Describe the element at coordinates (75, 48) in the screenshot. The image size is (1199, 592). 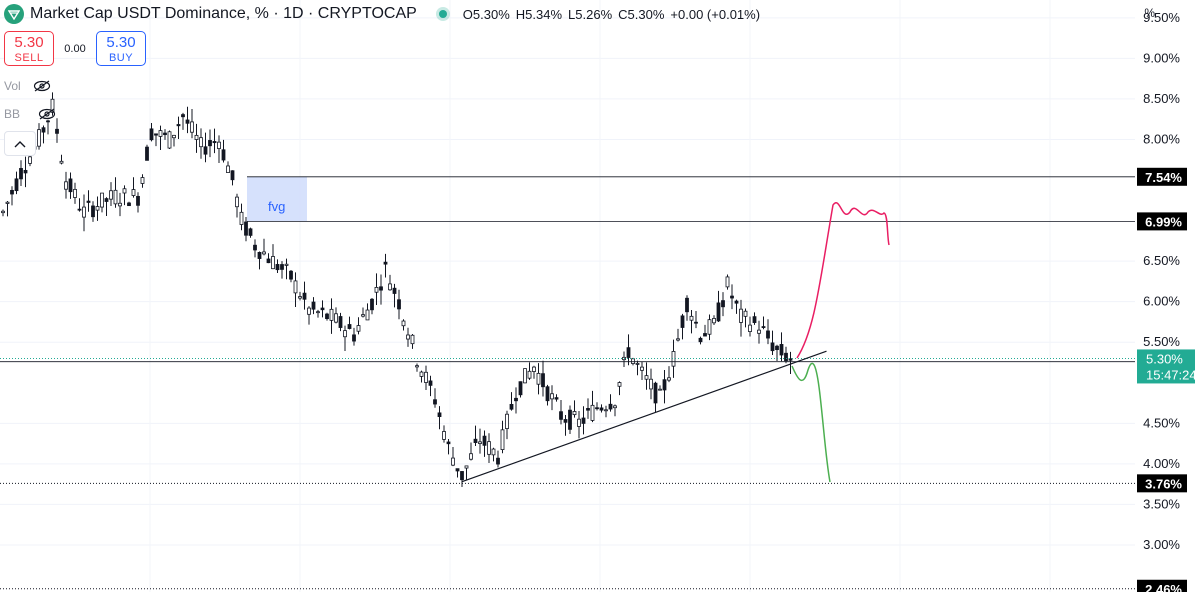
I see `trade-panel: 5.30 SELL 0.00 5.30 BUY` at that location.